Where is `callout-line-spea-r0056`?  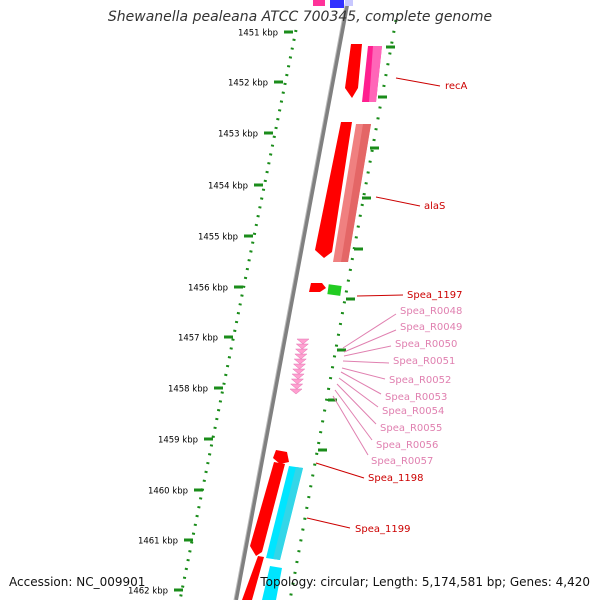
callout-line-spea-r0056 is located at coordinates (353, 415).